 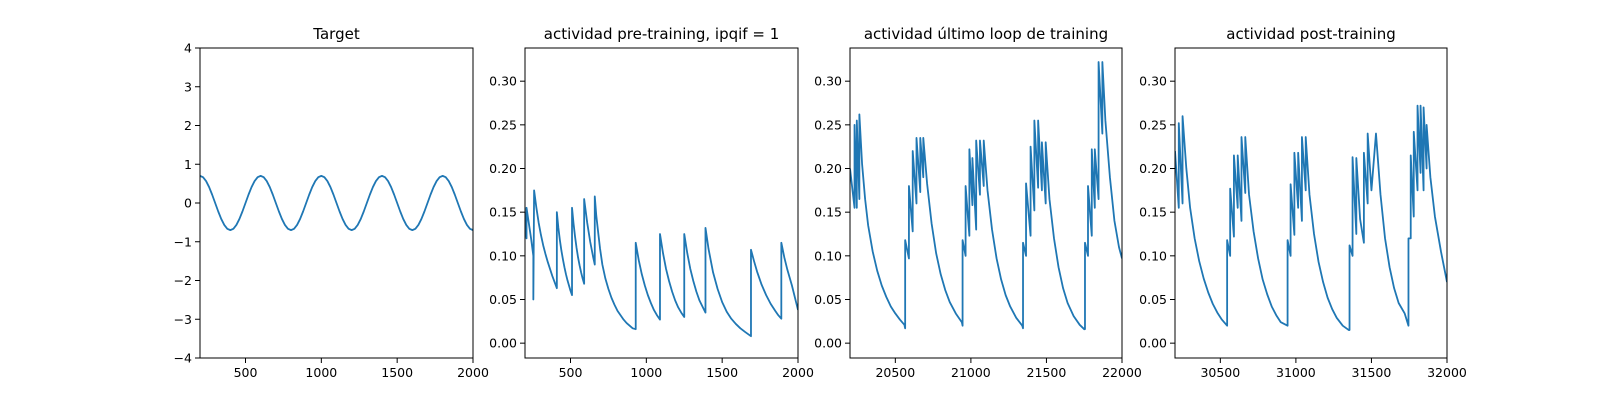 What do you see at coordinates (662, 34) in the screenshot?
I see `subplot-title: actividad pre-training, ipqif = 1` at bounding box center [662, 34].